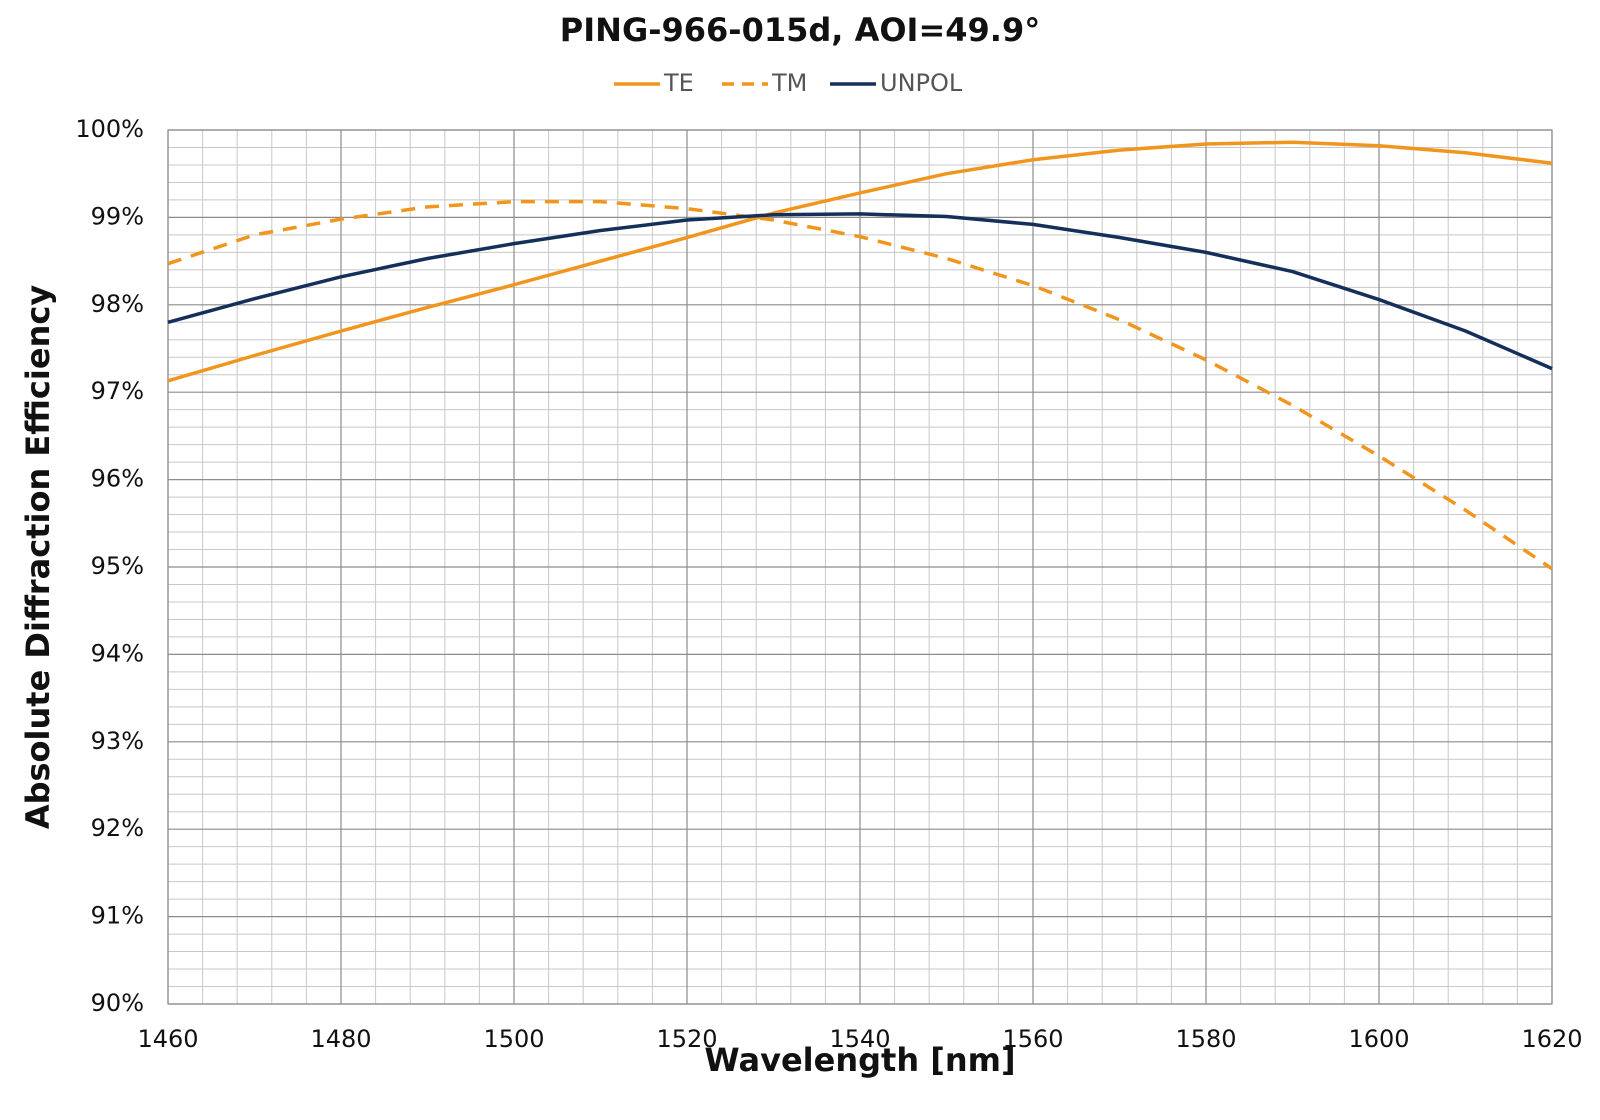 The width and height of the screenshot is (1600, 1120). Describe the element at coordinates (117, 304) in the screenshot. I see `y-tick-label: 98%` at that location.